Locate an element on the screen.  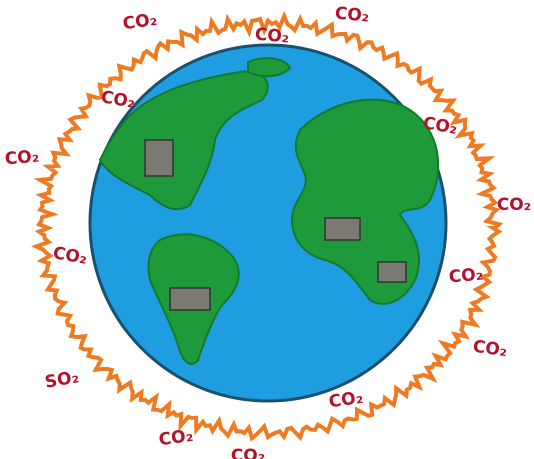
africa-eurasia is located at coordinates (365, 201).